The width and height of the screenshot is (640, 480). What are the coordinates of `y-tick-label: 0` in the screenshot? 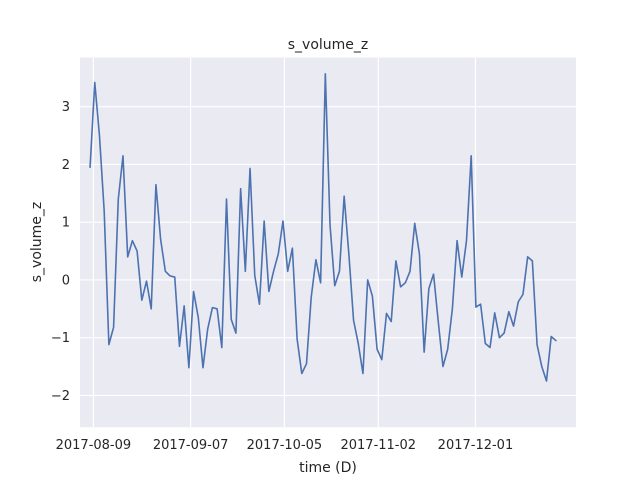 It's located at (66, 280).